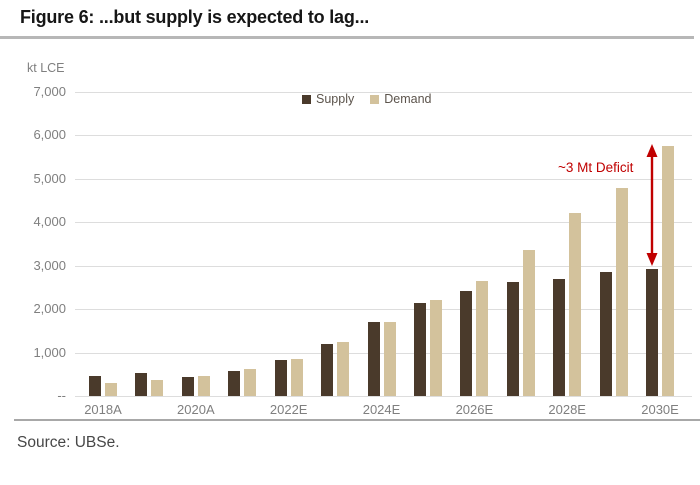  I want to click on legend-label-demand: Demand, so click(408, 99).